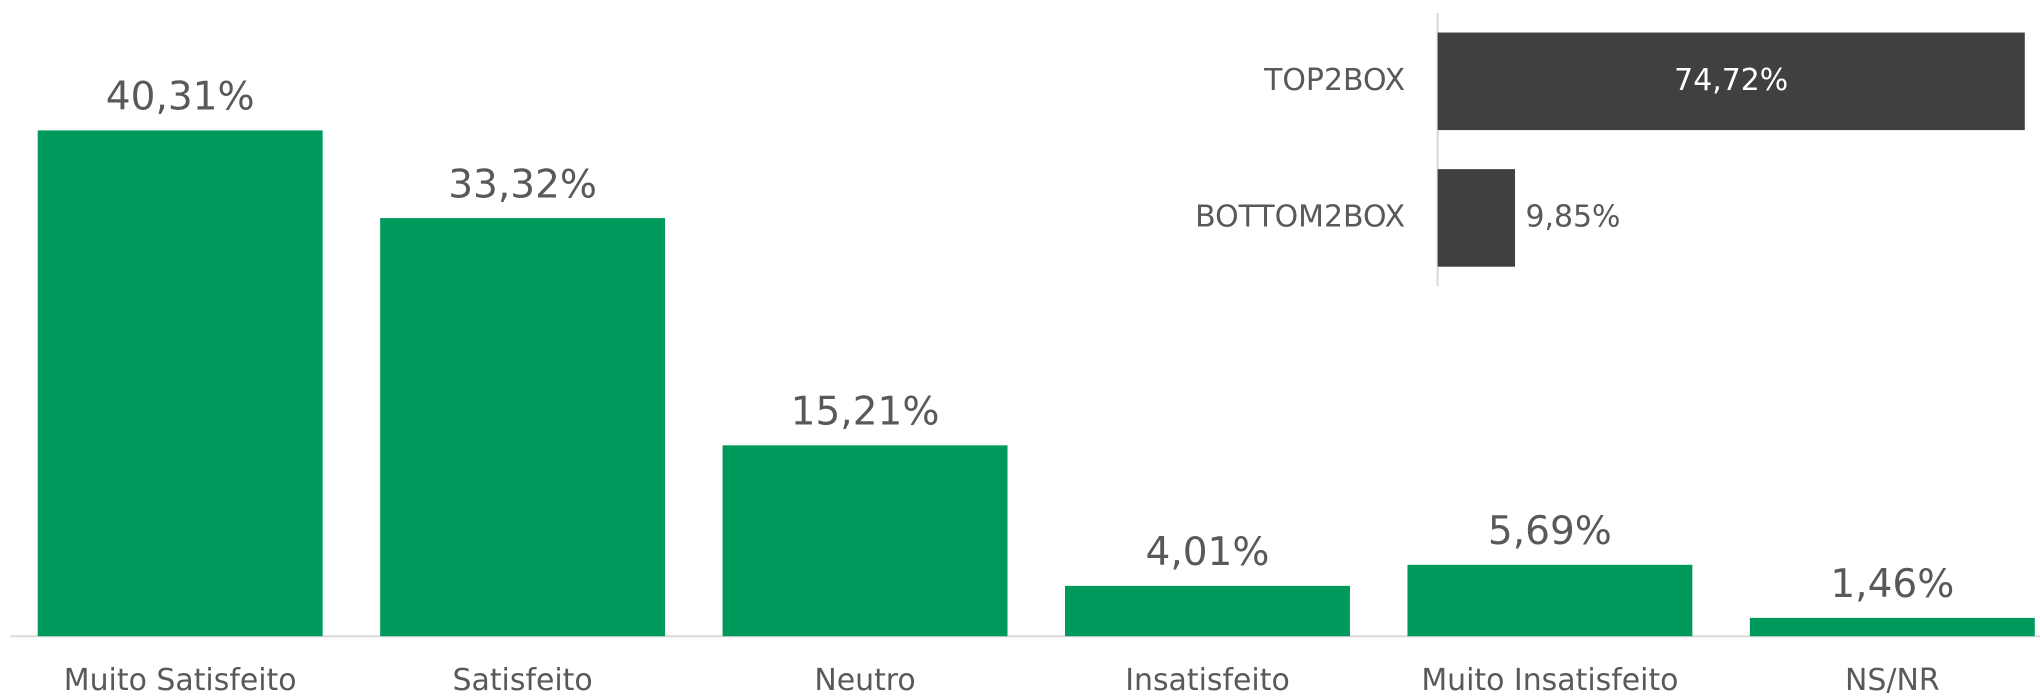  Describe the element at coordinates (1892, 680) in the screenshot. I see `x-tick-label: NS/NR` at that location.